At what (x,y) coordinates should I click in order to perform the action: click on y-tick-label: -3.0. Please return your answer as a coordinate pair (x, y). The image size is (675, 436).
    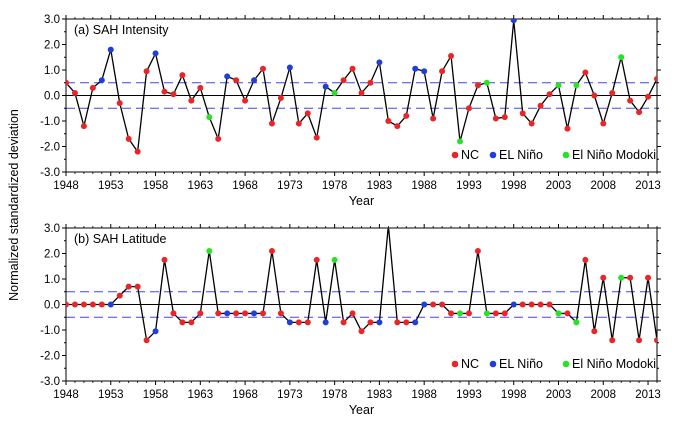
    Looking at the image, I should click on (50, 382).